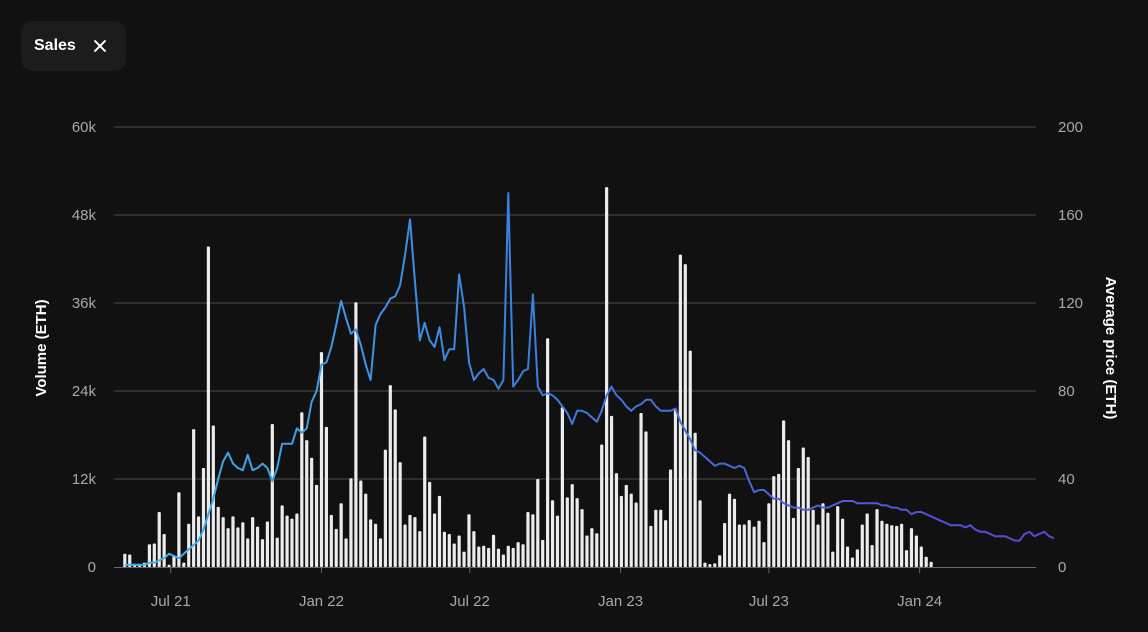  What do you see at coordinates (1066, 391) in the screenshot?
I see `right-tick-label: 80` at bounding box center [1066, 391].